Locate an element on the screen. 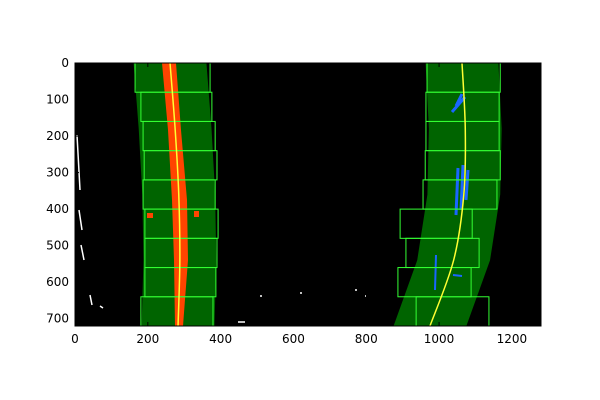 The width and height of the screenshot is (600, 400). x-tick-label: 800 is located at coordinates (366, 339).